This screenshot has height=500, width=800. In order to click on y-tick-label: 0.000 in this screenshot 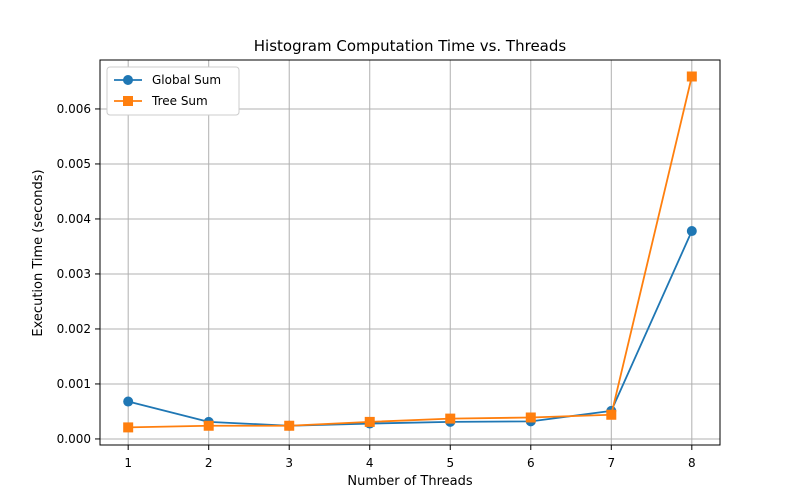, I will do `click(74, 439)`.